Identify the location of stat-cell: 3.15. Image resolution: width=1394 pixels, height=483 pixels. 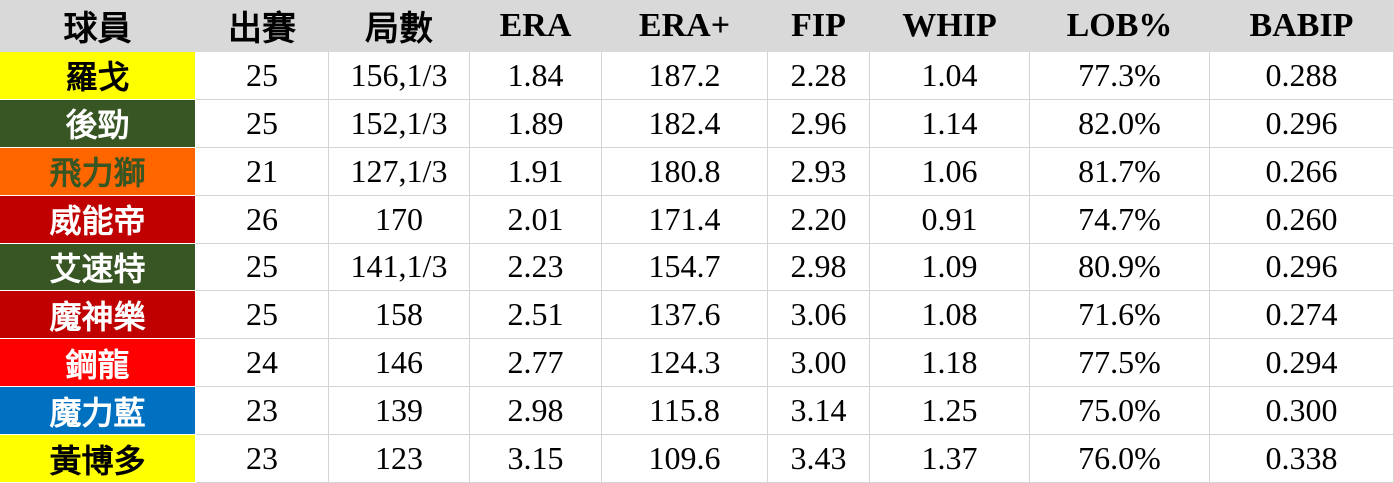
(536, 459).